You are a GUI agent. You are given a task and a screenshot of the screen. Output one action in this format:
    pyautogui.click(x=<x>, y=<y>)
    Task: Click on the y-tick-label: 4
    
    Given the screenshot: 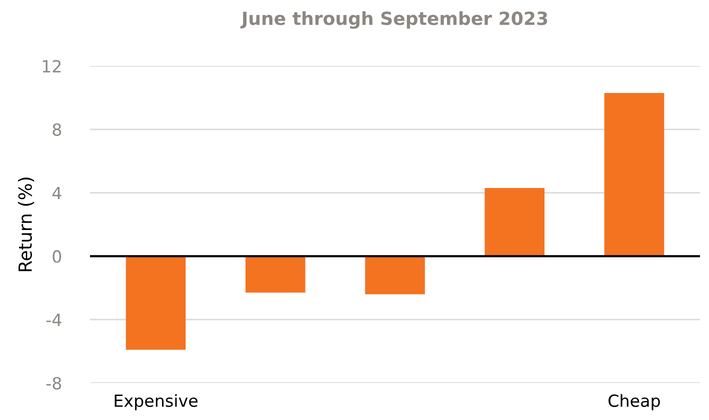 What is the action you would take?
    pyautogui.click(x=57, y=193)
    